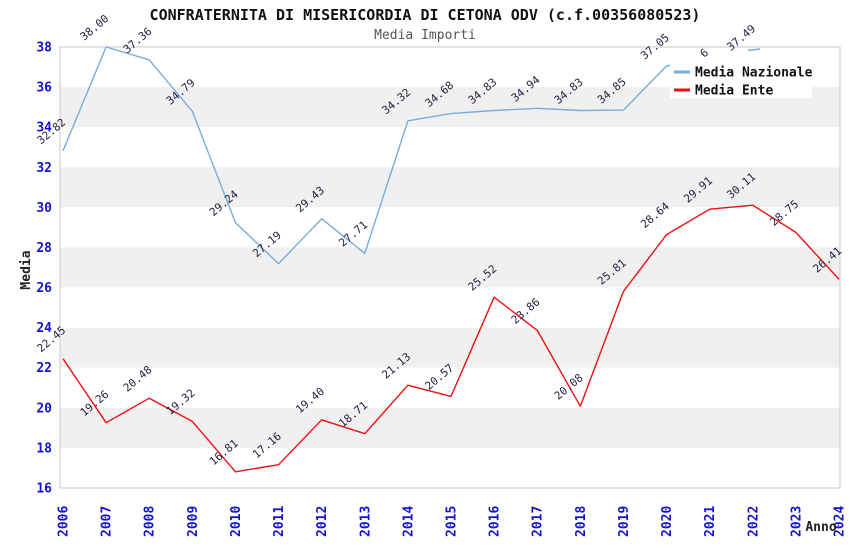 The image size is (850, 554). I want to click on x-axis-tick-label: 2022, so click(753, 521).